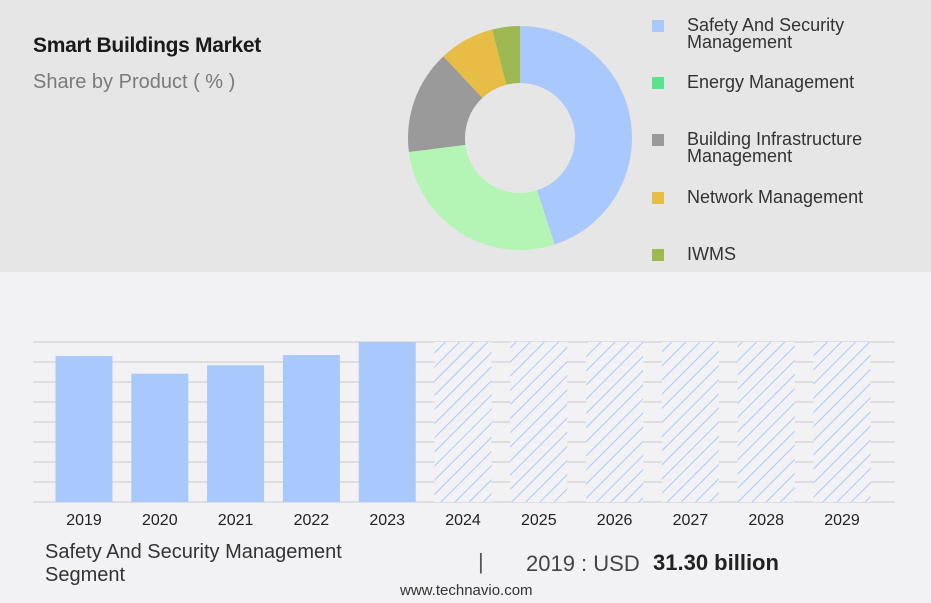 The image size is (931, 603). I want to click on footer-value: 31.30 billion, so click(716, 562).